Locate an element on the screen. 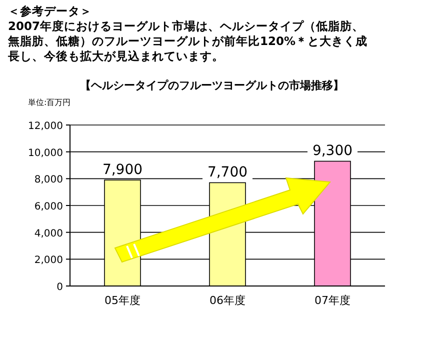 The height and width of the screenshot is (340, 425). data-label: 7,700 is located at coordinates (227, 172).